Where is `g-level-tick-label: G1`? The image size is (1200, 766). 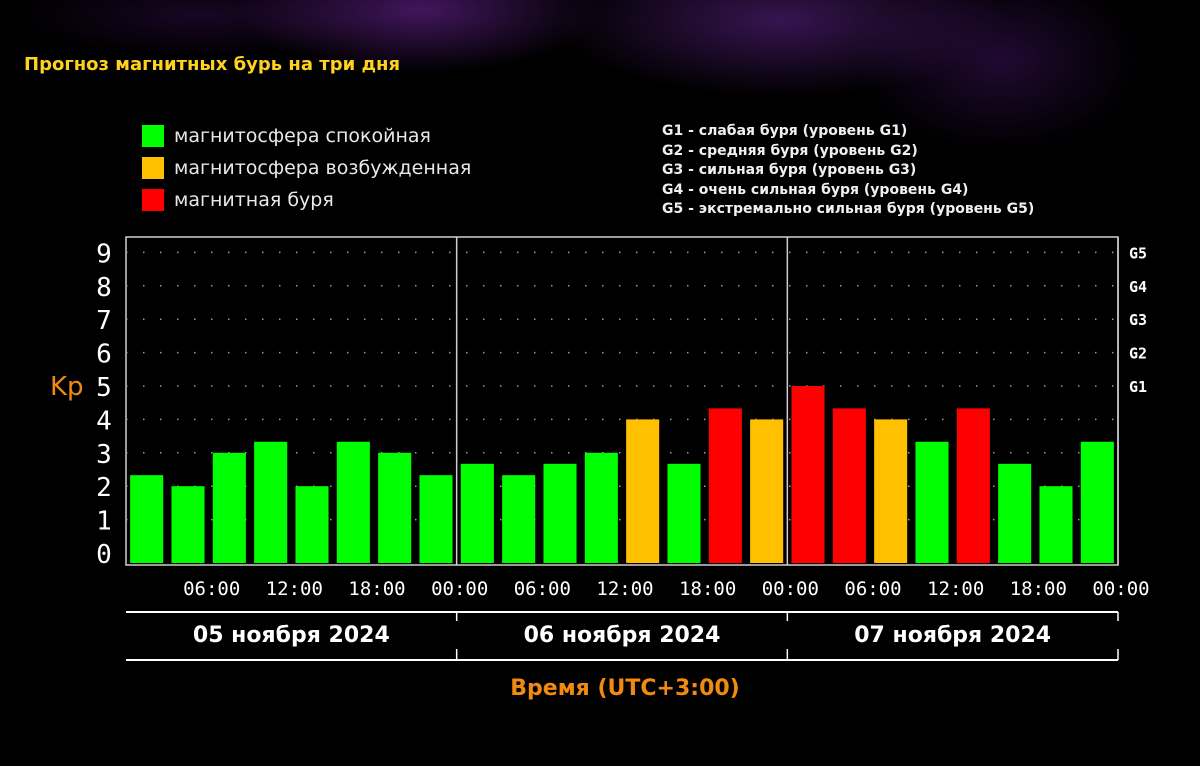 g-level-tick-label: G1 is located at coordinates (1138, 387).